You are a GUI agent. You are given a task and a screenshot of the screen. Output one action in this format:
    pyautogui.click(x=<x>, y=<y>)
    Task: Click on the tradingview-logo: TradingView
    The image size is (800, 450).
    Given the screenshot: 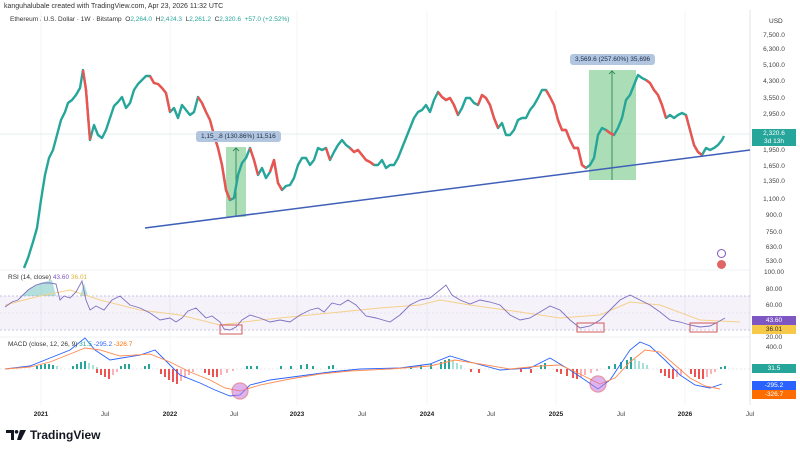 What is the action you would take?
    pyautogui.click(x=53, y=435)
    